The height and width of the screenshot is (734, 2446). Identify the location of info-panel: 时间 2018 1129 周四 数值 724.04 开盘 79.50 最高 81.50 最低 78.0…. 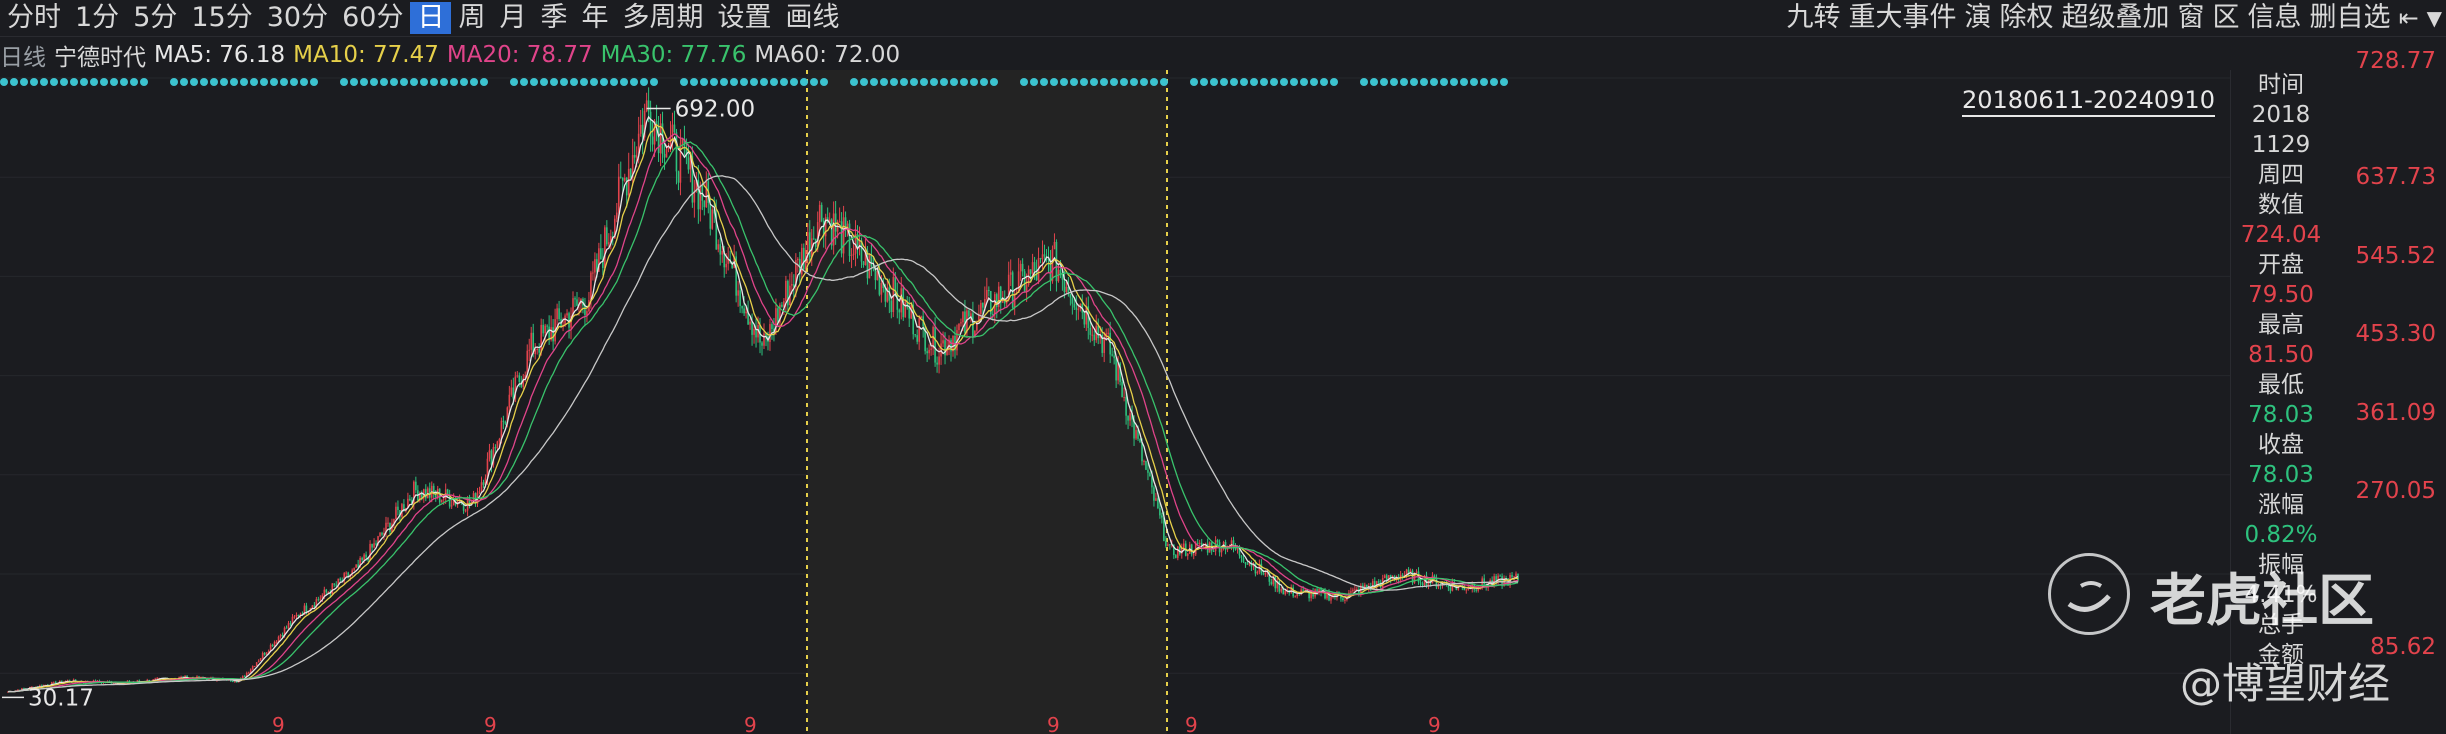
(2280, 402).